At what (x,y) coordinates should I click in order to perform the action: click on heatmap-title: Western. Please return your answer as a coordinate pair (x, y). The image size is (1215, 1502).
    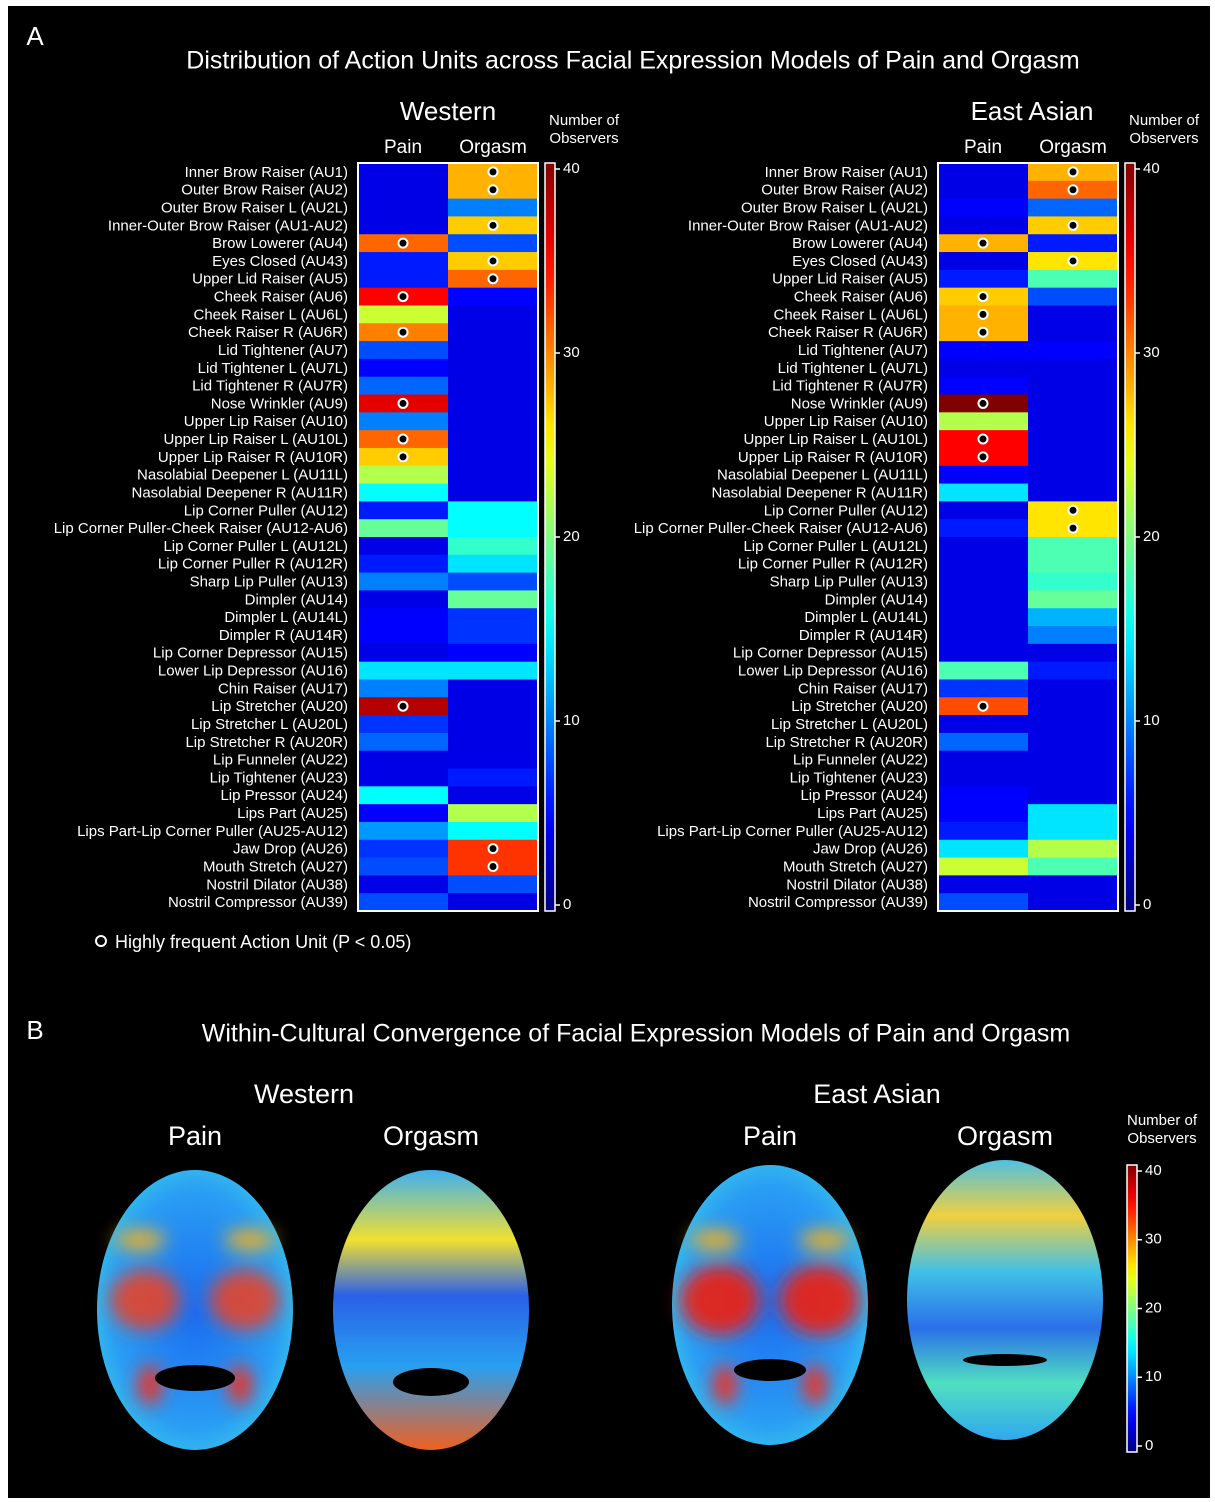
    Looking at the image, I should click on (448, 111).